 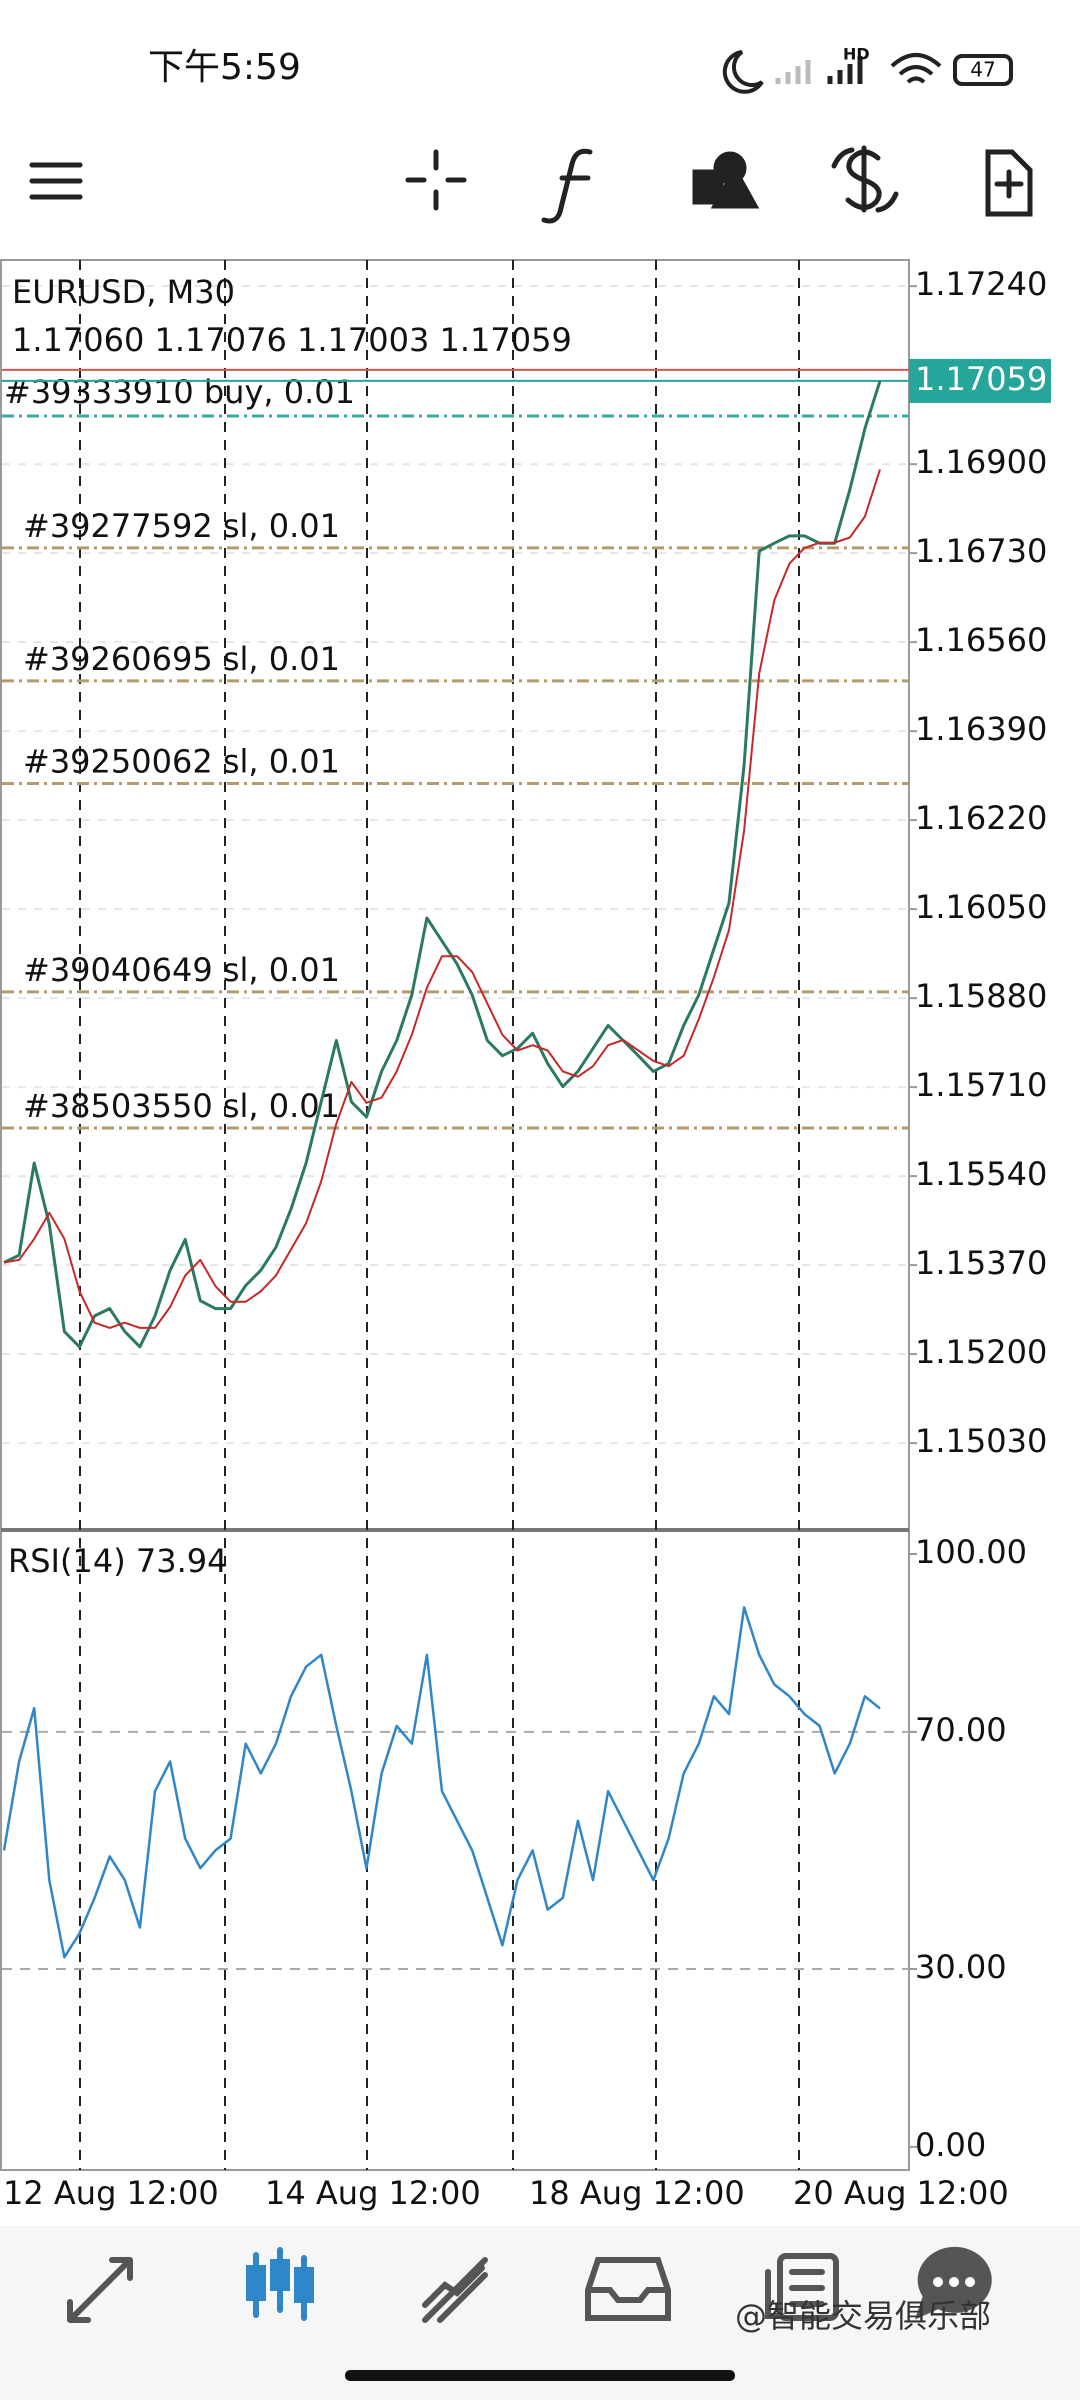 I want to click on battery-icon, so click(x=983, y=70).